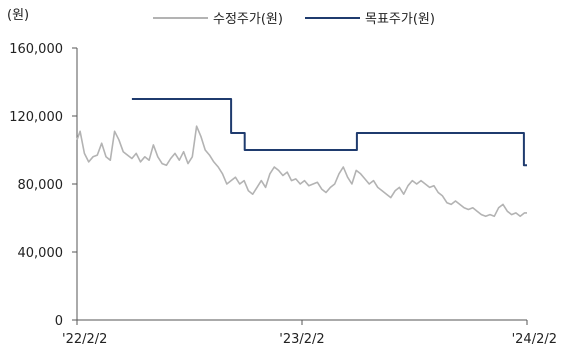 This screenshot has width=564, height=349. What do you see at coordinates (59, 321) in the screenshot?
I see `y-tick-label: 0` at bounding box center [59, 321].